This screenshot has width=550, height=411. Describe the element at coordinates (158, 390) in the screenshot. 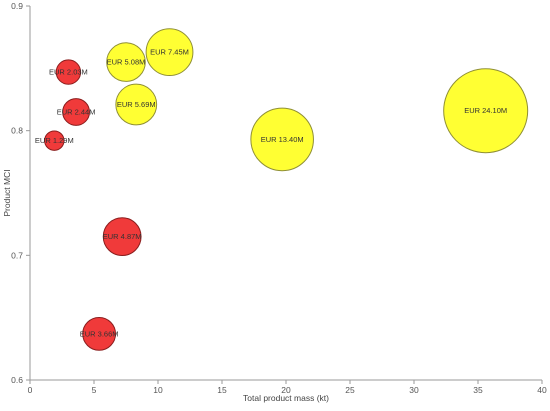

I see `x-tick-label: 10` at that location.